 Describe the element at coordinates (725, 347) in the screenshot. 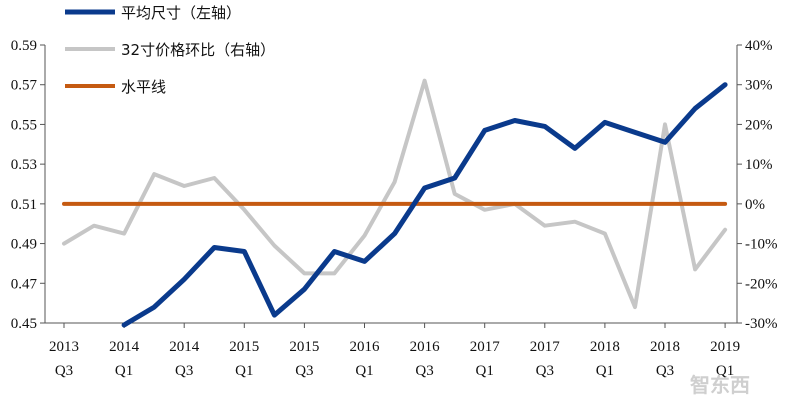

I see `x-tick-year: 2019` at that location.